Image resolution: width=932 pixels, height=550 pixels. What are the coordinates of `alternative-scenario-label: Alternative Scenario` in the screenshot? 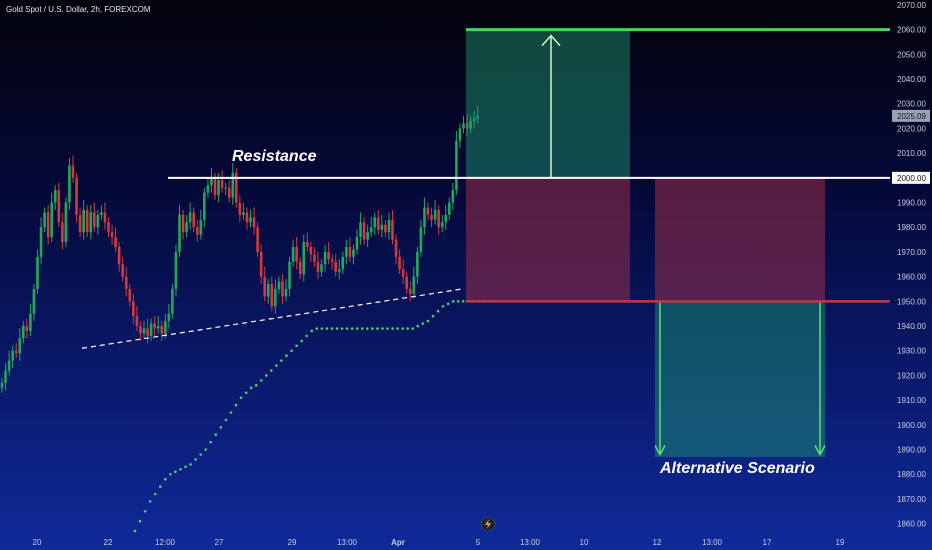 It's located at (737, 468).